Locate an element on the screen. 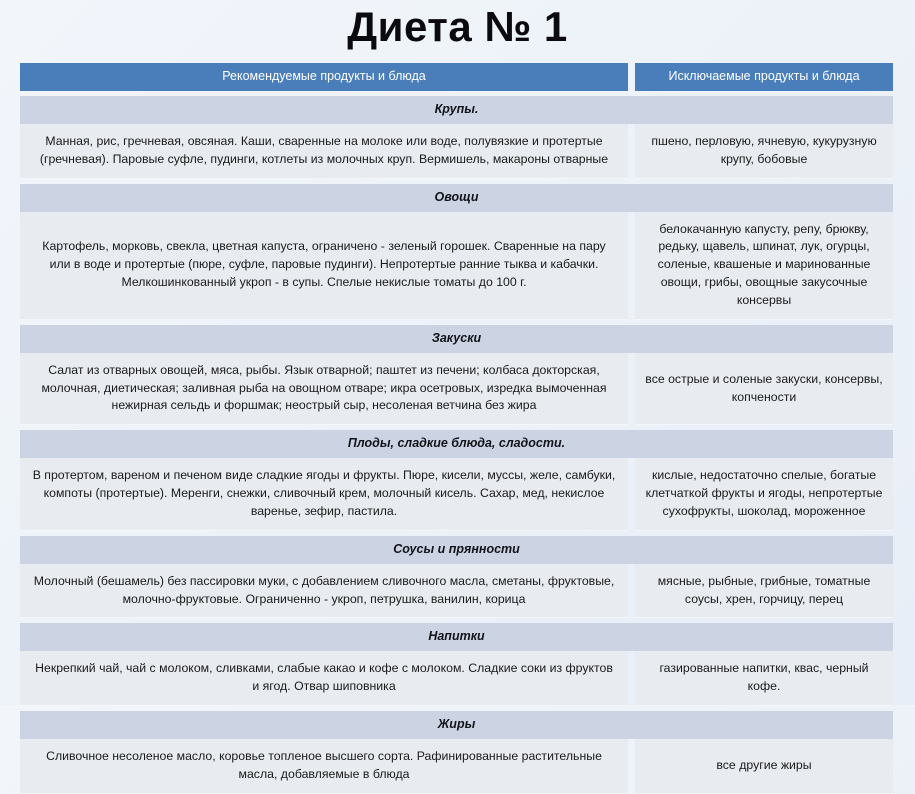  section-title-row: Крупы. is located at coordinates (456, 110).